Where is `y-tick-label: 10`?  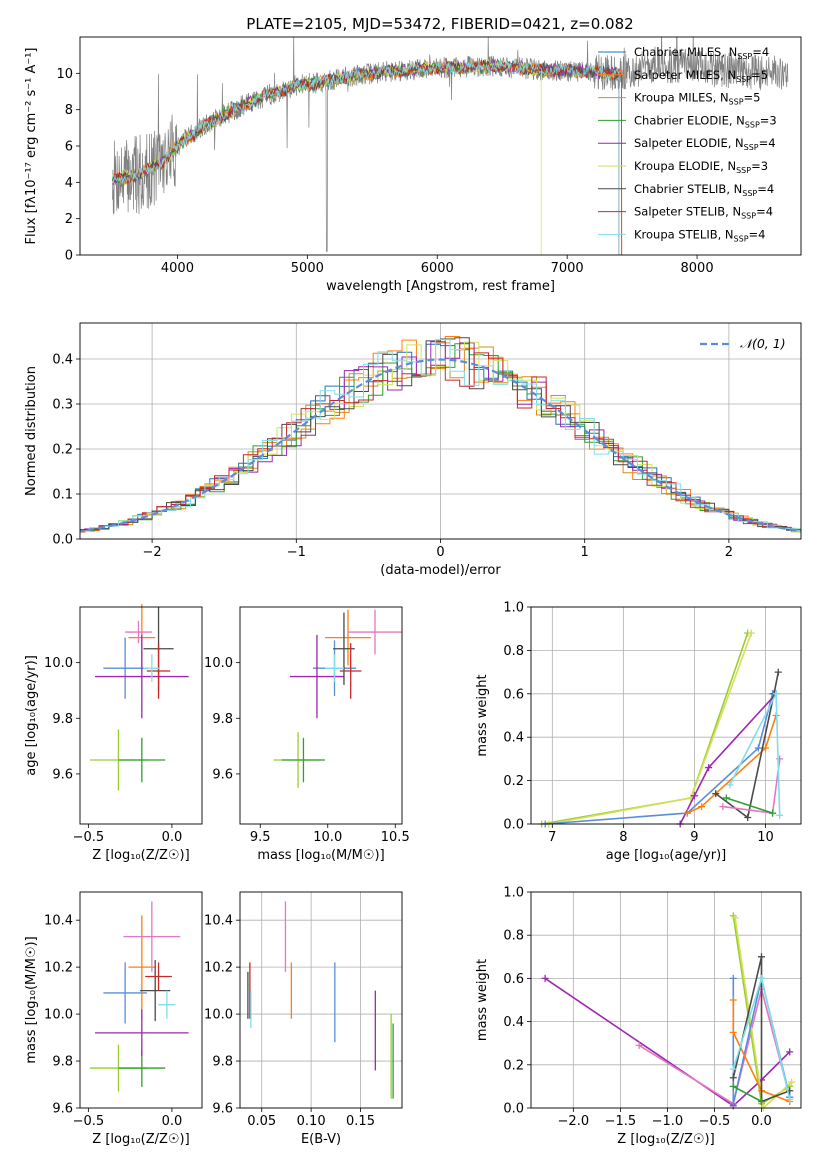 y-tick-label: 10 is located at coordinates (64, 74).